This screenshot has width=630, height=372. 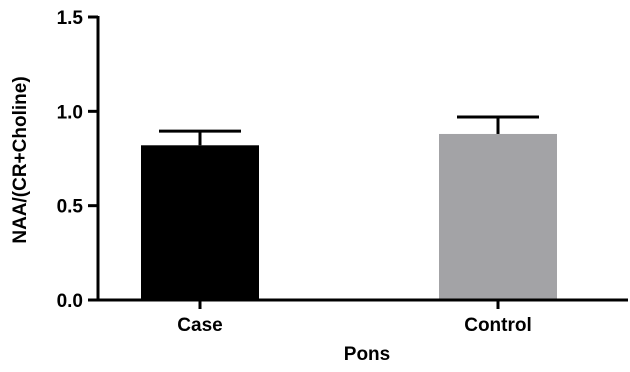 I want to click on bar-case, so click(x=200, y=222).